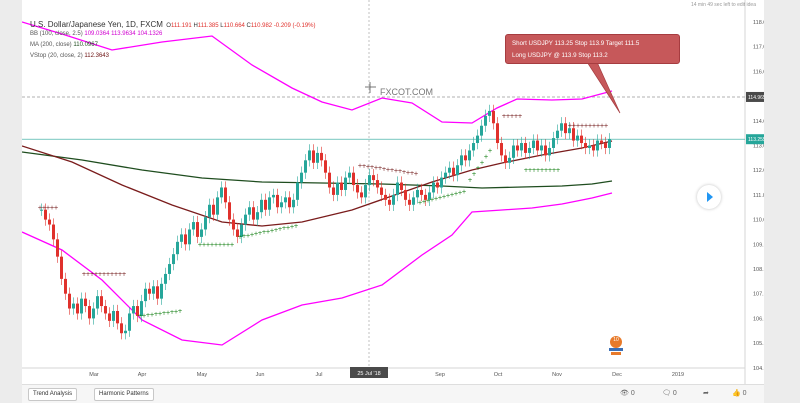  Describe the element at coordinates (758, 48) in the screenshot. I see `price-tick-label: 117.000` at that location.